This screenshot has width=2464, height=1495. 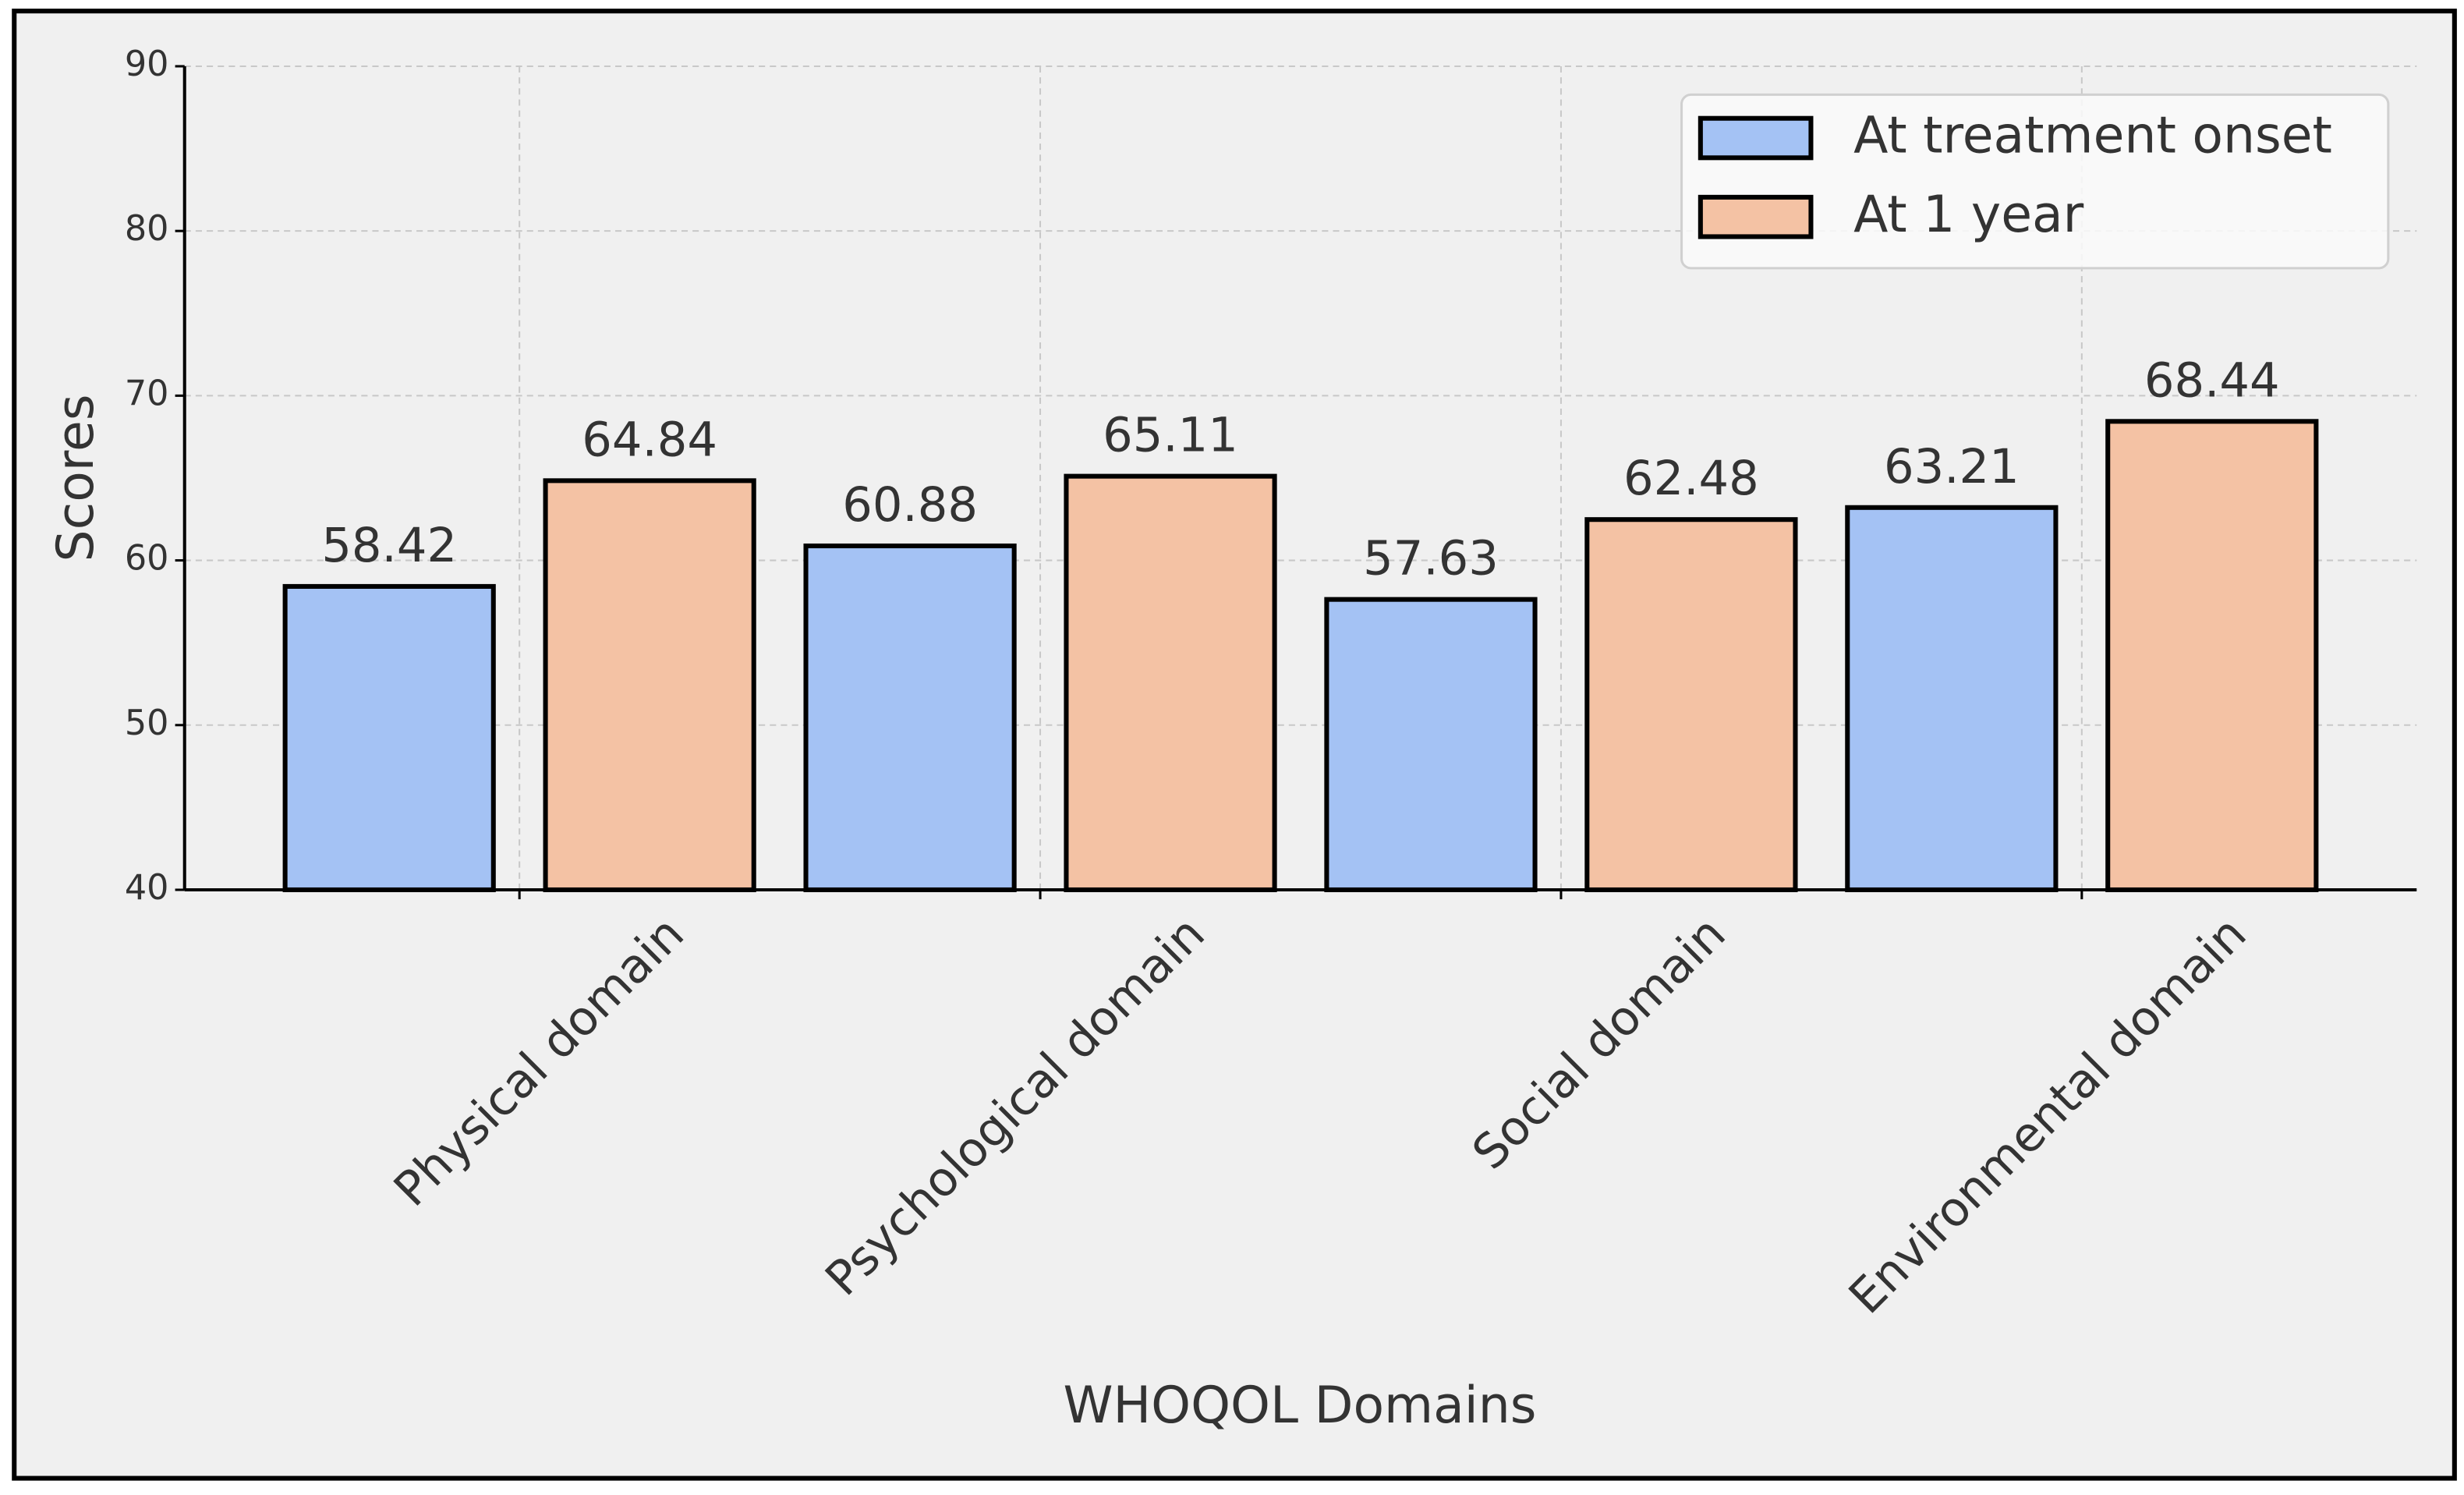 I want to click on value-label: 68.44, so click(x=2212, y=380).